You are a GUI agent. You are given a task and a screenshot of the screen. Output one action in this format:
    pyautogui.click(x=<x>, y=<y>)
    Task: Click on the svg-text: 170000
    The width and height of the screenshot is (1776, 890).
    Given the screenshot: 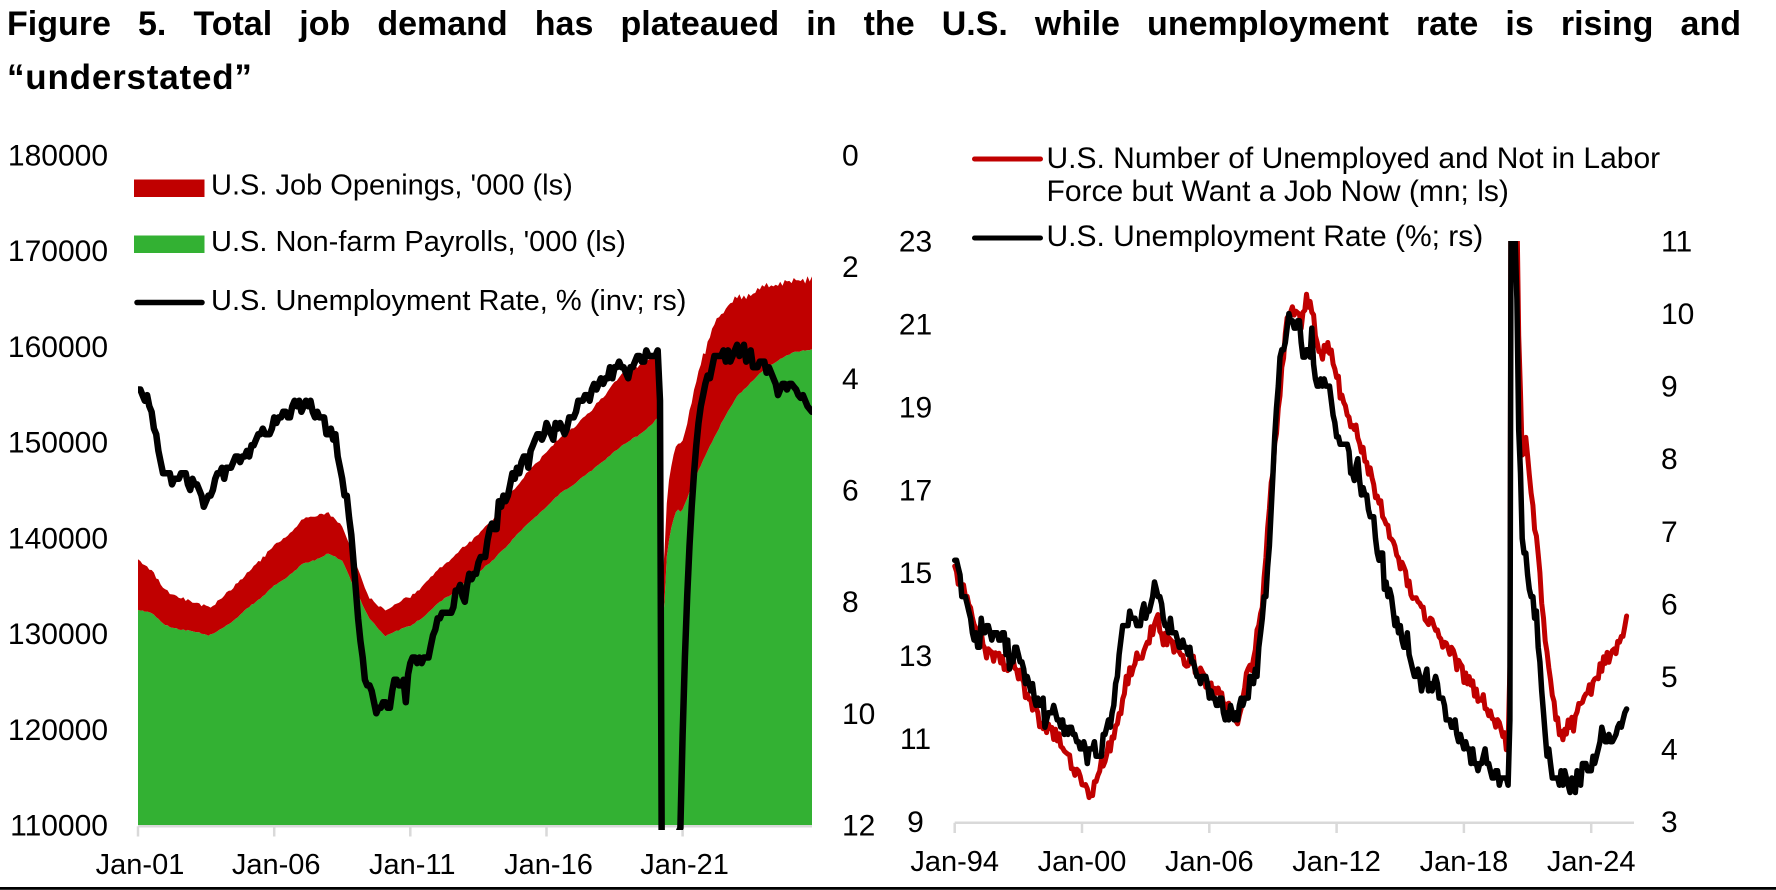 What is the action you would take?
    pyautogui.click(x=58, y=251)
    